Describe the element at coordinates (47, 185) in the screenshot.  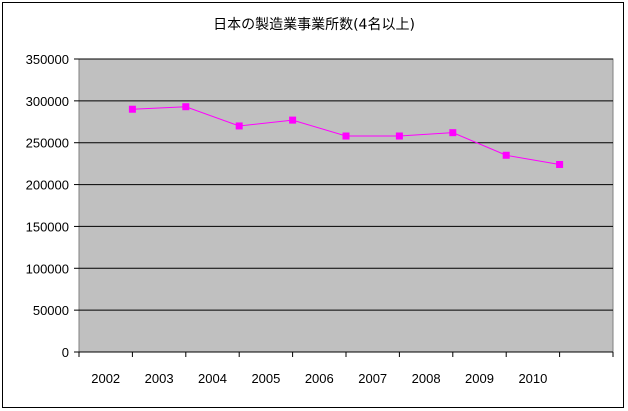
I see `y-tick-label: 200000` at that location.